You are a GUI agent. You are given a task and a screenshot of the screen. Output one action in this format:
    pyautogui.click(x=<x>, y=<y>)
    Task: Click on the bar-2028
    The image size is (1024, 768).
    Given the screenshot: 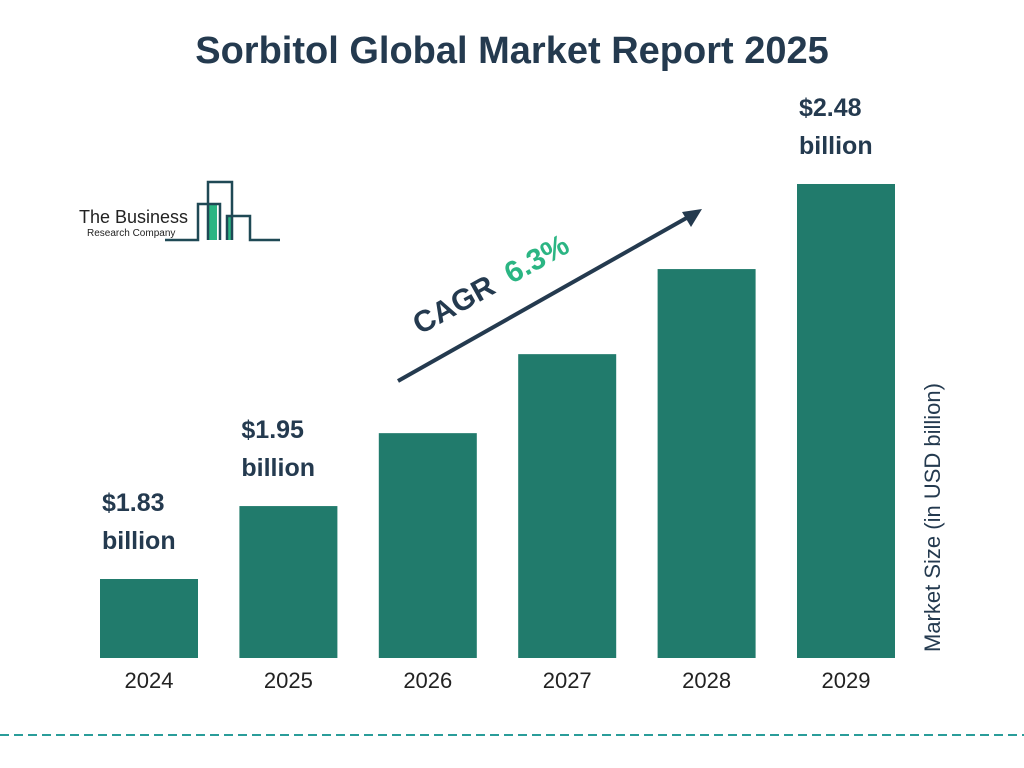 What is the action you would take?
    pyautogui.click(x=706, y=463)
    